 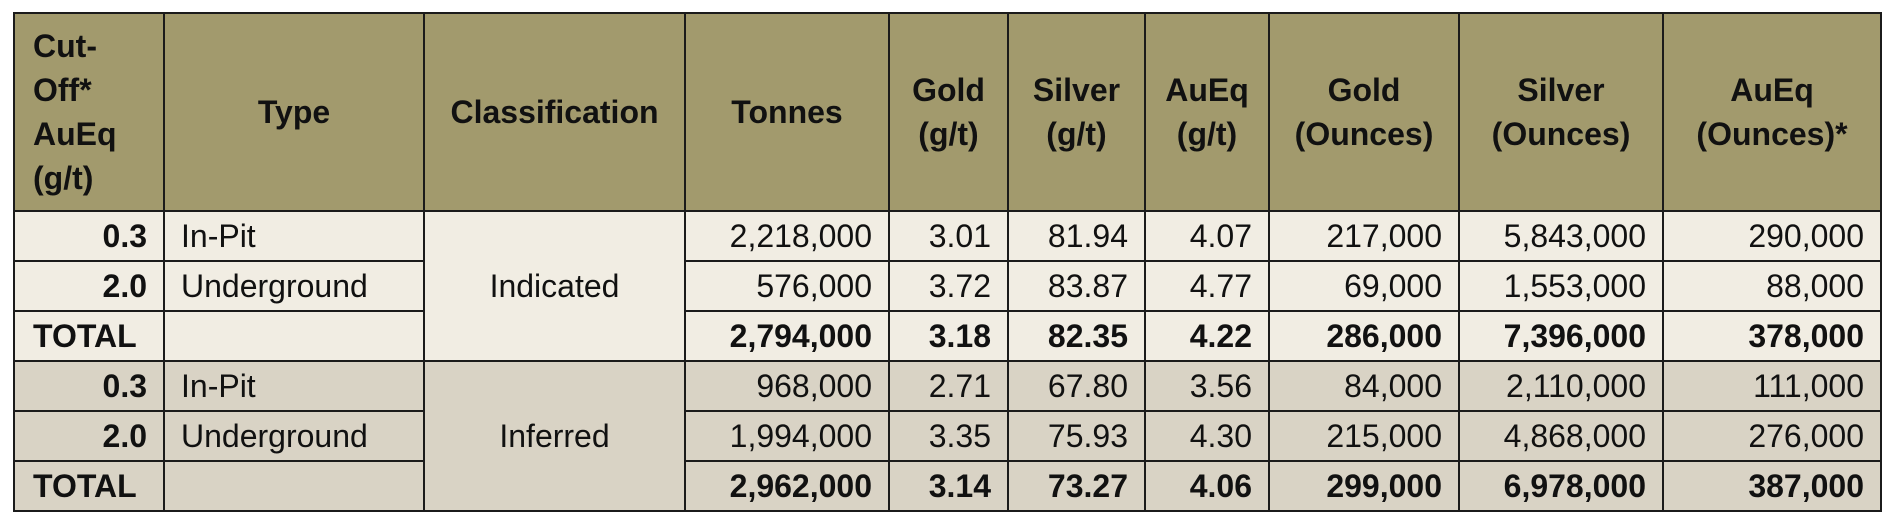 I want to click on header-classification: Classification, so click(x=554, y=112).